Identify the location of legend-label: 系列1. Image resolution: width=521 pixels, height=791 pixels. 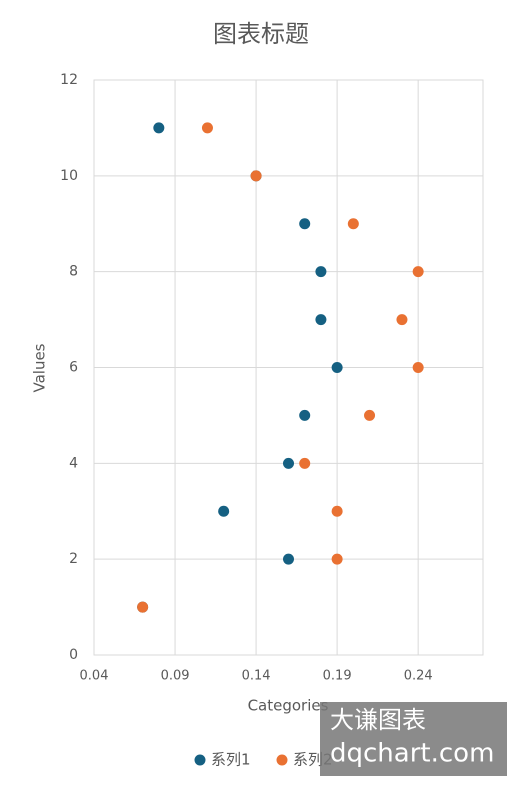
(231, 760).